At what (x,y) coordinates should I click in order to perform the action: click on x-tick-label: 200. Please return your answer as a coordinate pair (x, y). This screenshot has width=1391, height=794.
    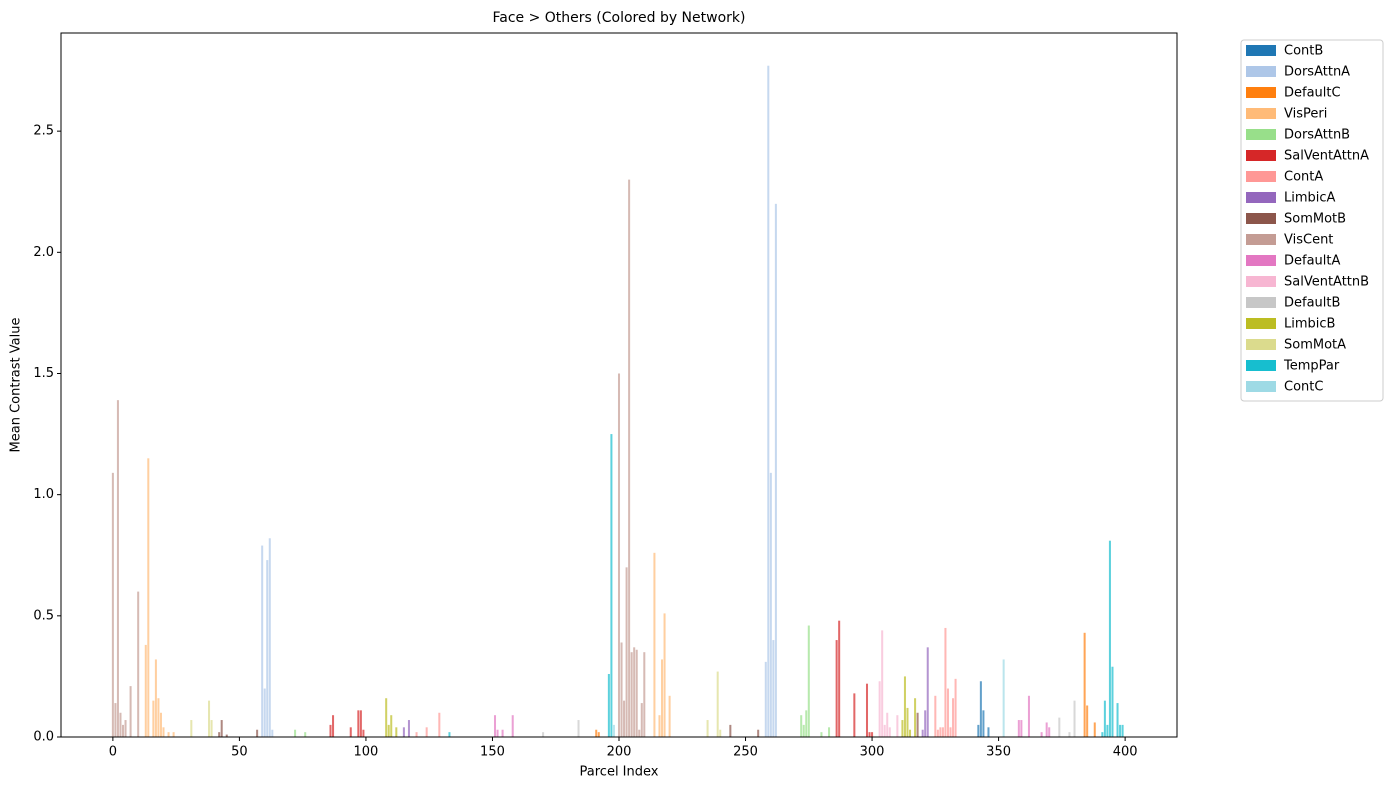
    Looking at the image, I should click on (619, 752).